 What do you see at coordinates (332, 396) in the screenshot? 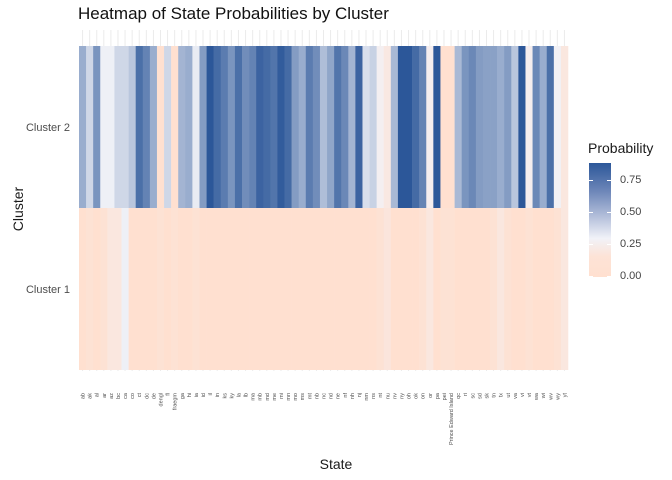
I see `x-tick-label: nd` at bounding box center [332, 396].